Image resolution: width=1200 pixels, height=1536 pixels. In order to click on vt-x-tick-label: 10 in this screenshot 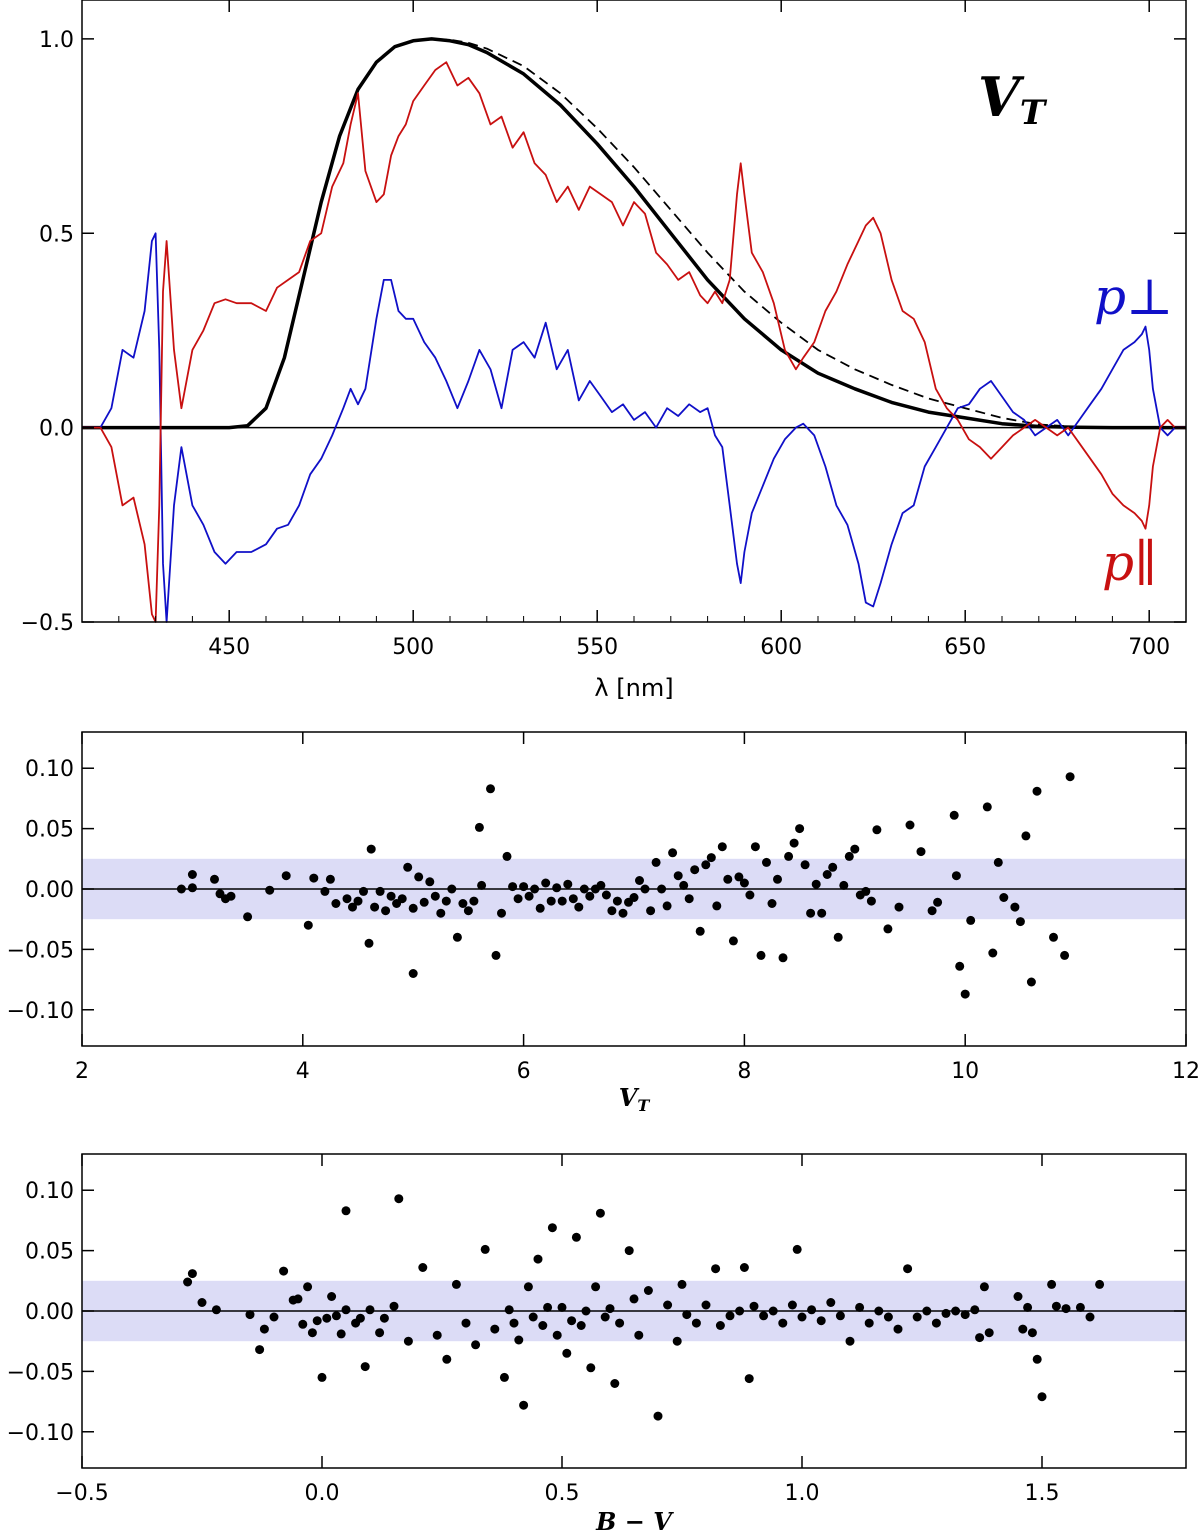, I will do `click(965, 1071)`.